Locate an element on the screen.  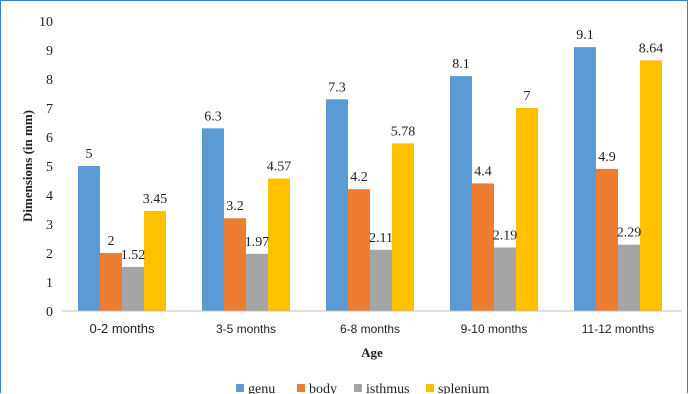
legend-swatch-isthmus is located at coordinates (358, 388).